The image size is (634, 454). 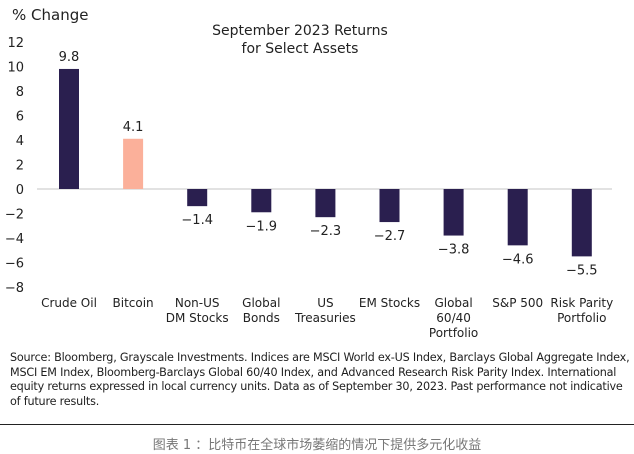 I want to click on value-label: −2.3, so click(x=326, y=231).